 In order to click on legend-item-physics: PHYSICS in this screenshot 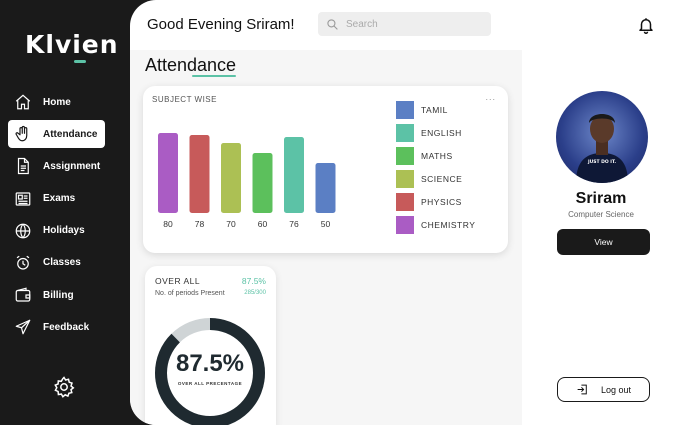, I will do `click(435, 202)`.